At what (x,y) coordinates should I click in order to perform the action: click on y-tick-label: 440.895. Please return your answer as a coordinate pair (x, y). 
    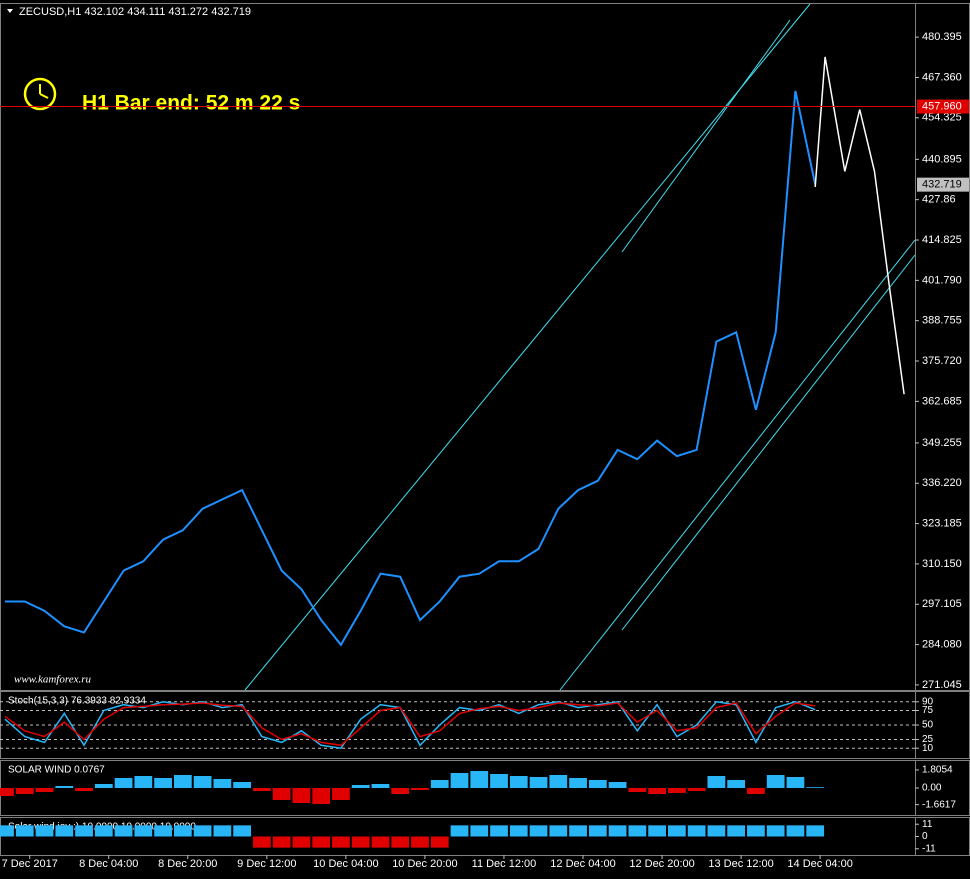
    Looking at the image, I should click on (942, 159).